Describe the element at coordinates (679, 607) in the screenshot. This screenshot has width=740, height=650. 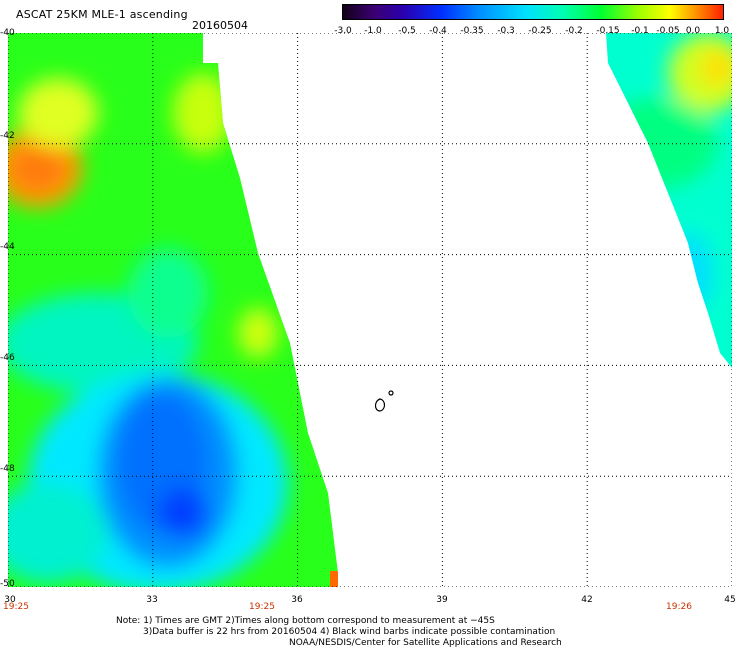
I see `time-label: 19:26` at that location.